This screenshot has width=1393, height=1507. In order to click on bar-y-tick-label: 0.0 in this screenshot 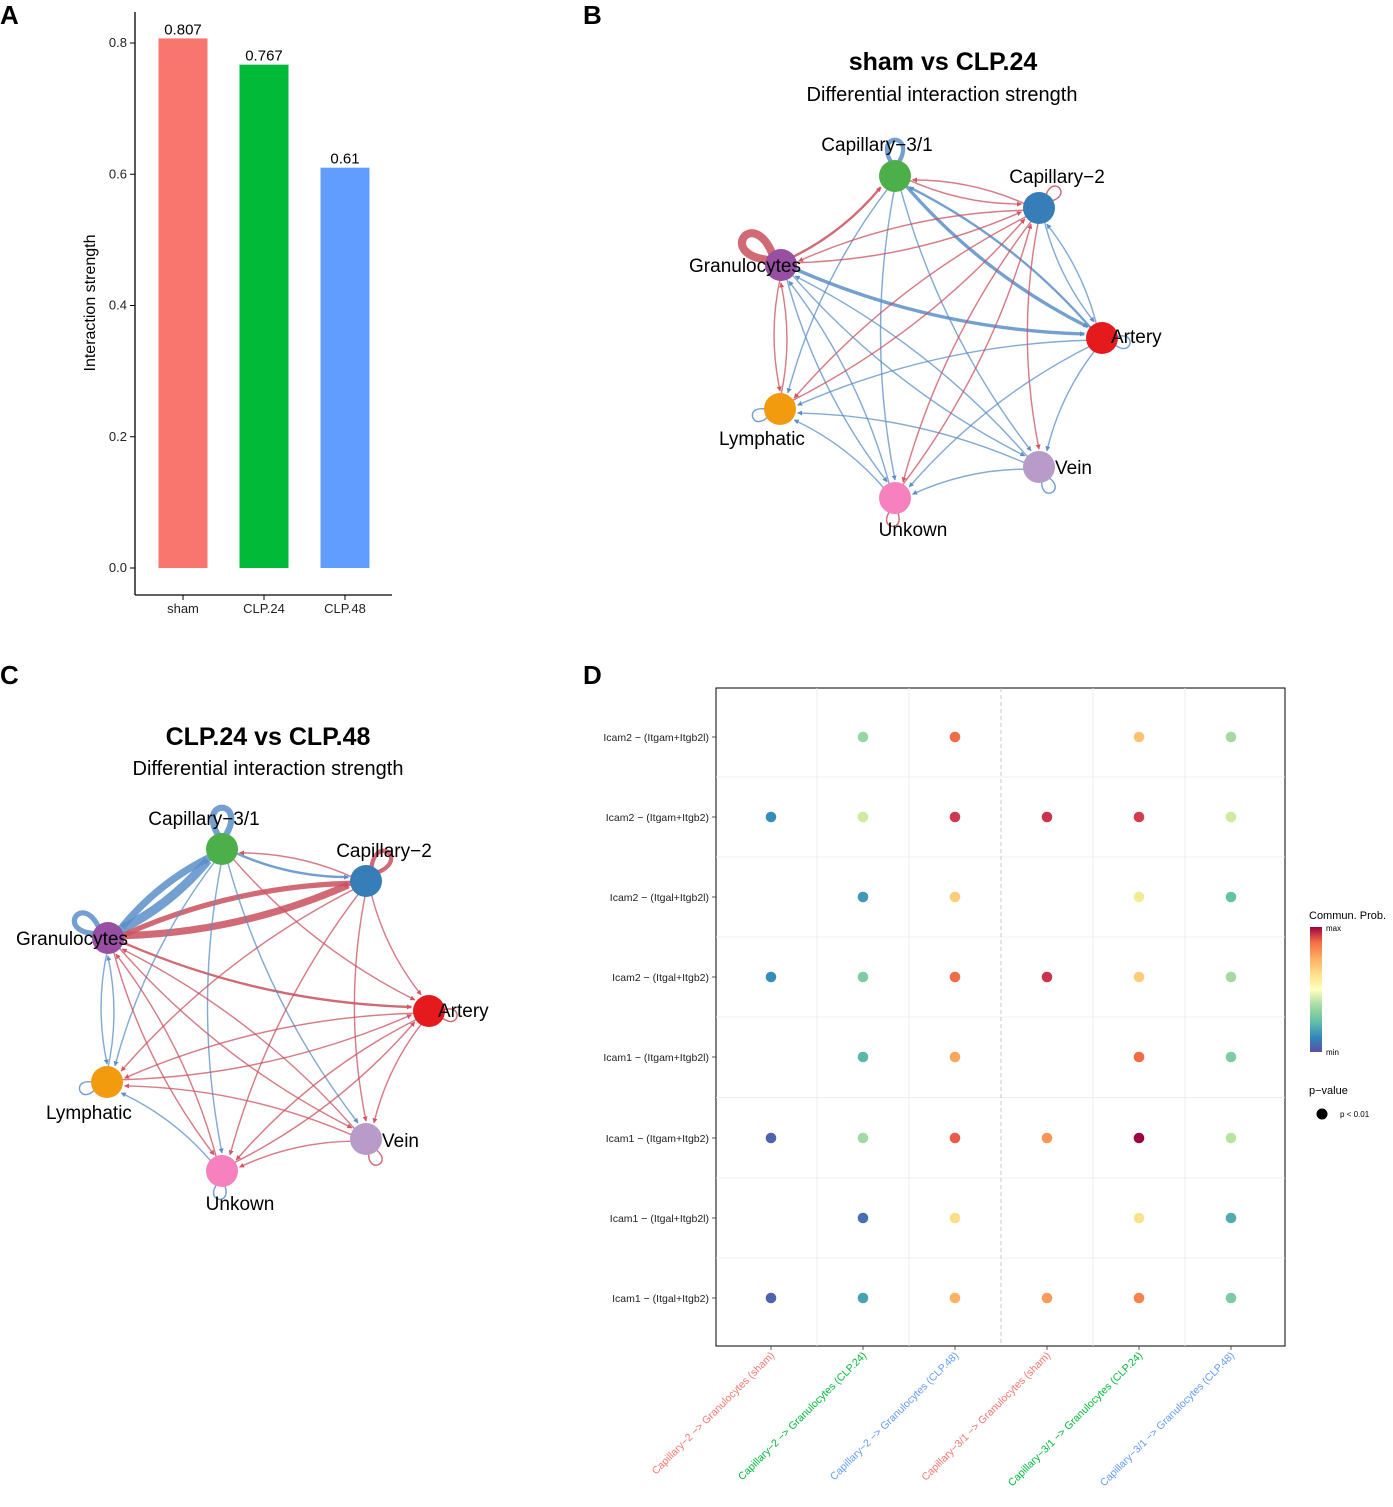, I will do `click(118, 567)`.